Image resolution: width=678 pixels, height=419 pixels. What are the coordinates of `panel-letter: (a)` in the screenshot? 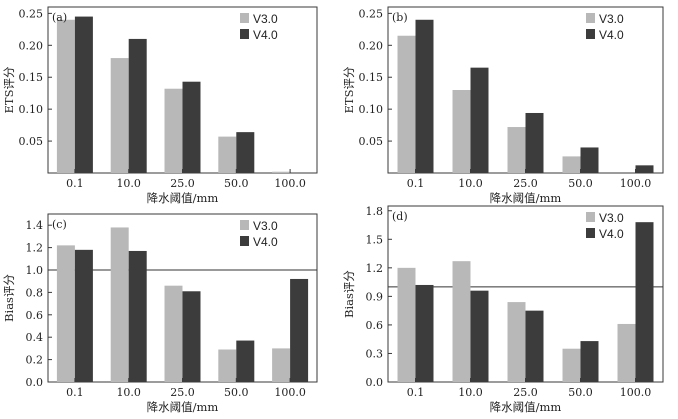 It's located at (59, 17).